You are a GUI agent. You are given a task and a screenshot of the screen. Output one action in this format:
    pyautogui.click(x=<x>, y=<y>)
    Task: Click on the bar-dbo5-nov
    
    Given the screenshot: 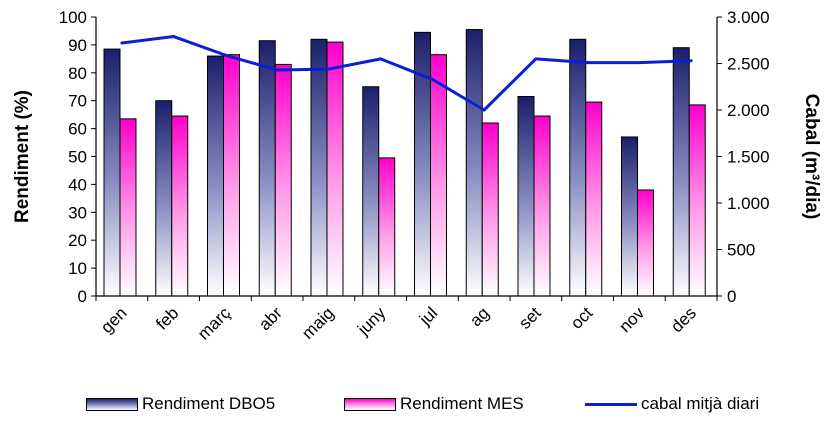 What is the action you would take?
    pyautogui.click(x=629, y=216)
    